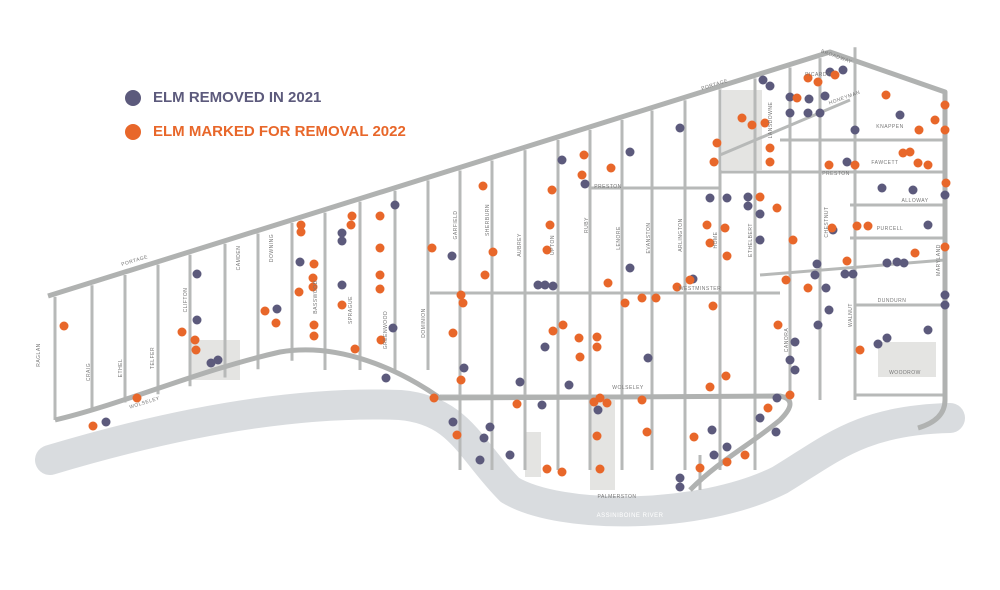 The width and height of the screenshot is (1000, 590). What do you see at coordinates (316, 296) in the screenshot?
I see `street-label: BASSWOOD` at bounding box center [316, 296].